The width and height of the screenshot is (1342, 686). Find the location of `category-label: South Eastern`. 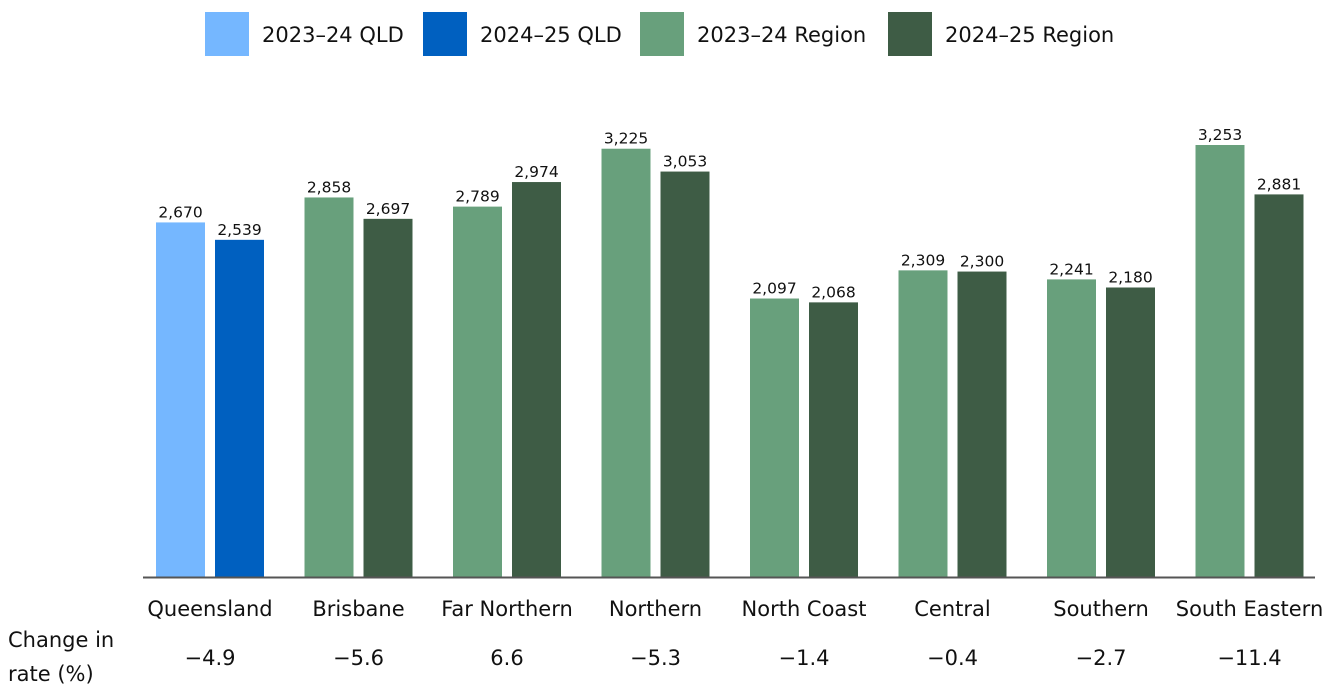

category-label: South Eastern is located at coordinates (1250, 609).